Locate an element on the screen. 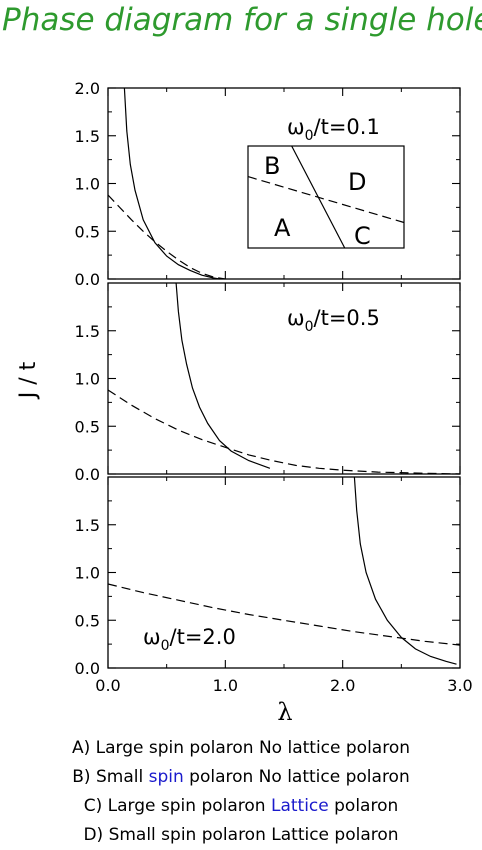 The width and height of the screenshot is (482, 850). legend-entry: D) Small spin polaron Lattice polaron is located at coordinates (241, 835).